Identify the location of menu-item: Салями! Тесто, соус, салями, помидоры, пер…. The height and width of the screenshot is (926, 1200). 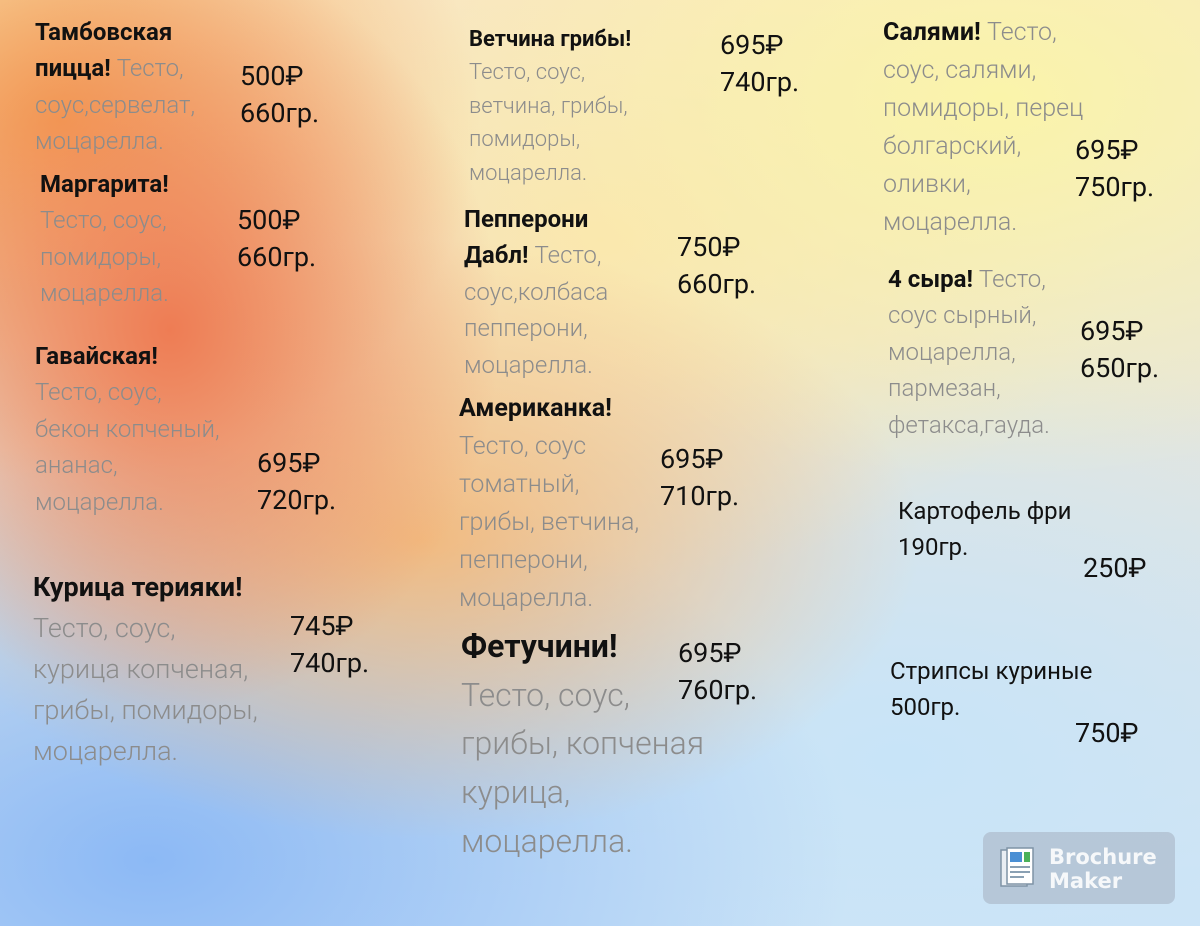
(983, 128).